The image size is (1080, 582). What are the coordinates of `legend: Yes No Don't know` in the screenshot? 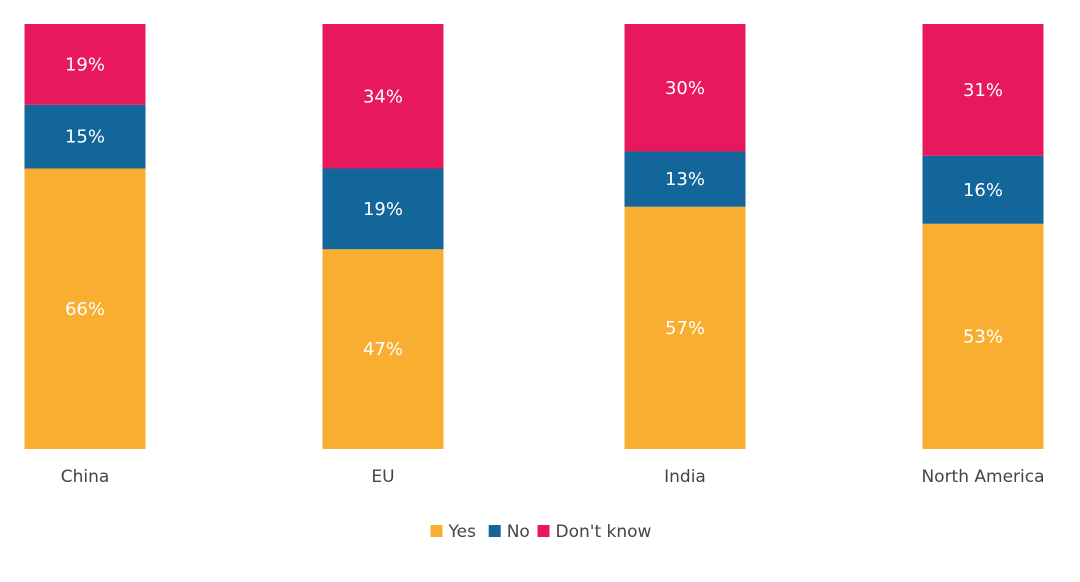 It's located at (541, 532).